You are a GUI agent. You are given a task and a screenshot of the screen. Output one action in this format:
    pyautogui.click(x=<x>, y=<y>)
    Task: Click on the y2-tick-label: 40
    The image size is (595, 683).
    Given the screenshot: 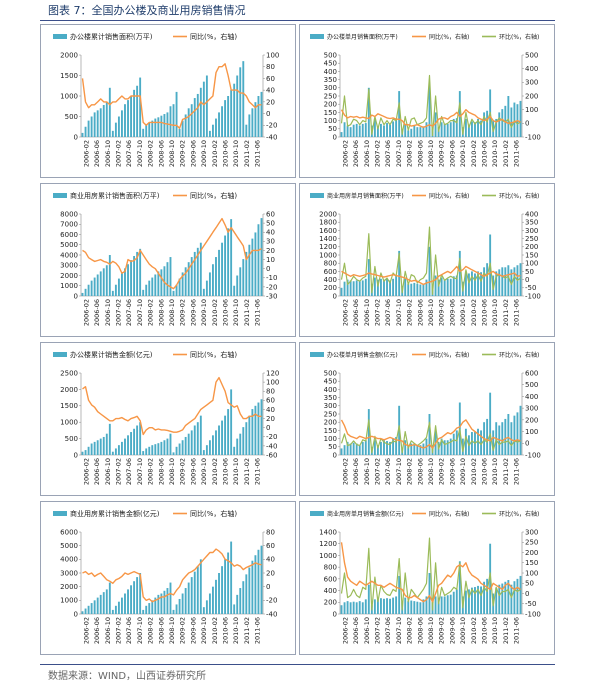 What is the action you would take?
    pyautogui.click(x=270, y=560)
    